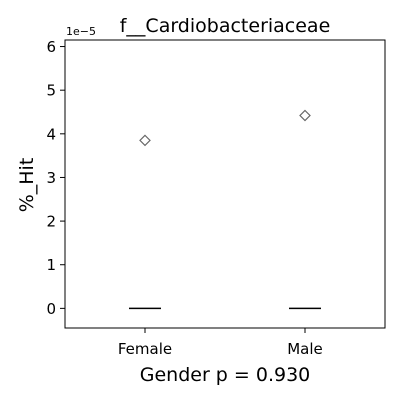 This screenshot has height=400, width=400. Describe the element at coordinates (145, 349) in the screenshot. I see `x-tick-label: Female` at that location.